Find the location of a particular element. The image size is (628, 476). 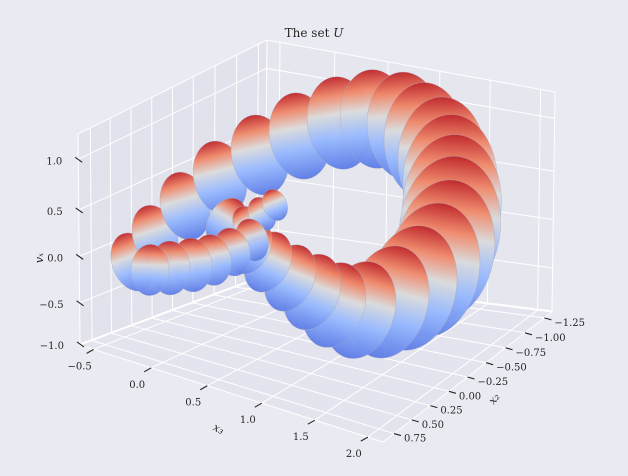

z-tick-label: 0.5 is located at coordinates (55, 212).